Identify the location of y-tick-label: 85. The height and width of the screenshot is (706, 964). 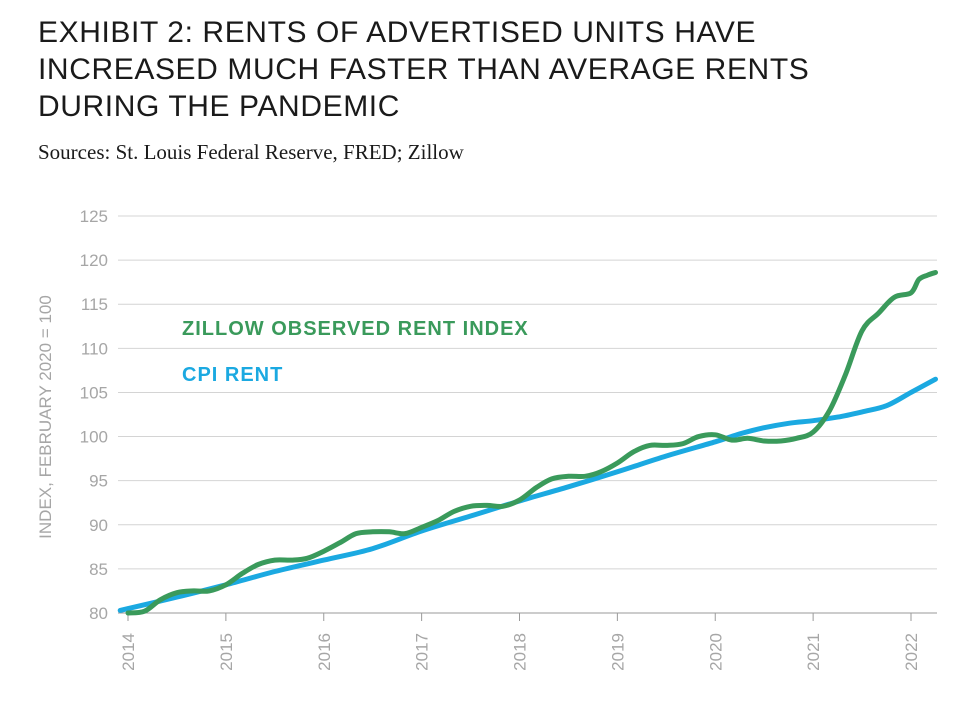
(98, 569).